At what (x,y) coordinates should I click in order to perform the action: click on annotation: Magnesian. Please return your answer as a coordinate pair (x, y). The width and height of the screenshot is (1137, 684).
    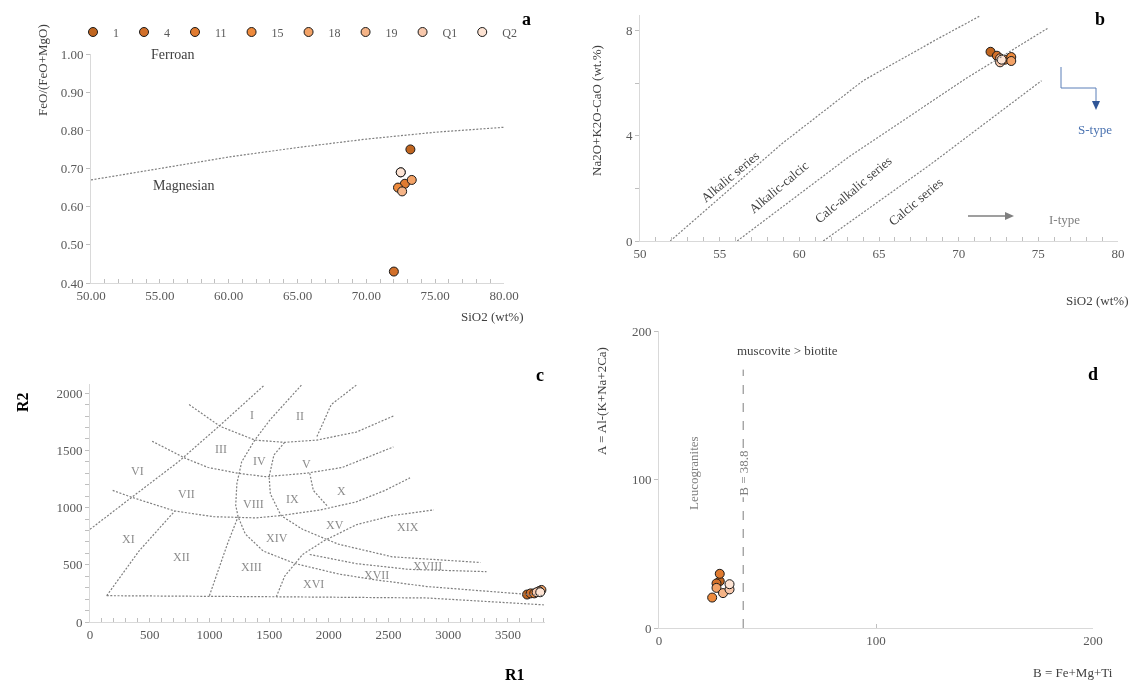
    Looking at the image, I should click on (184, 185).